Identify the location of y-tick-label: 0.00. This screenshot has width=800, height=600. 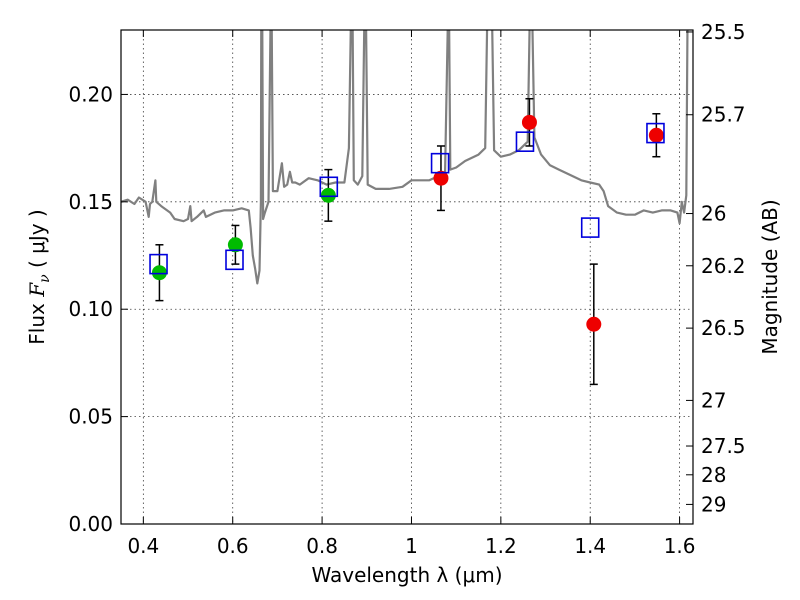
(90, 524).